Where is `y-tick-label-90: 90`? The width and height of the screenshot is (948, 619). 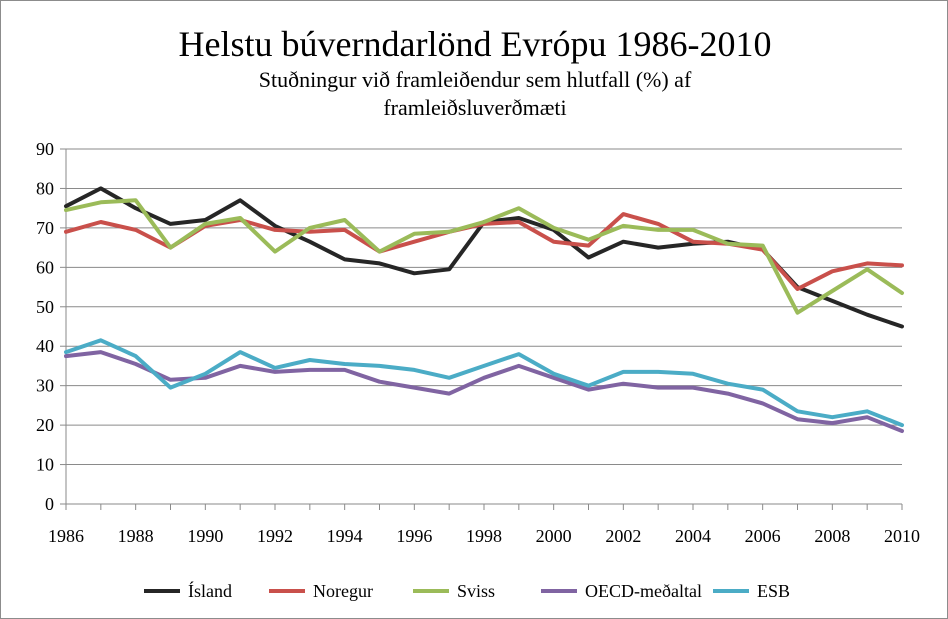 y-tick-label-90: 90 is located at coordinates (45, 149).